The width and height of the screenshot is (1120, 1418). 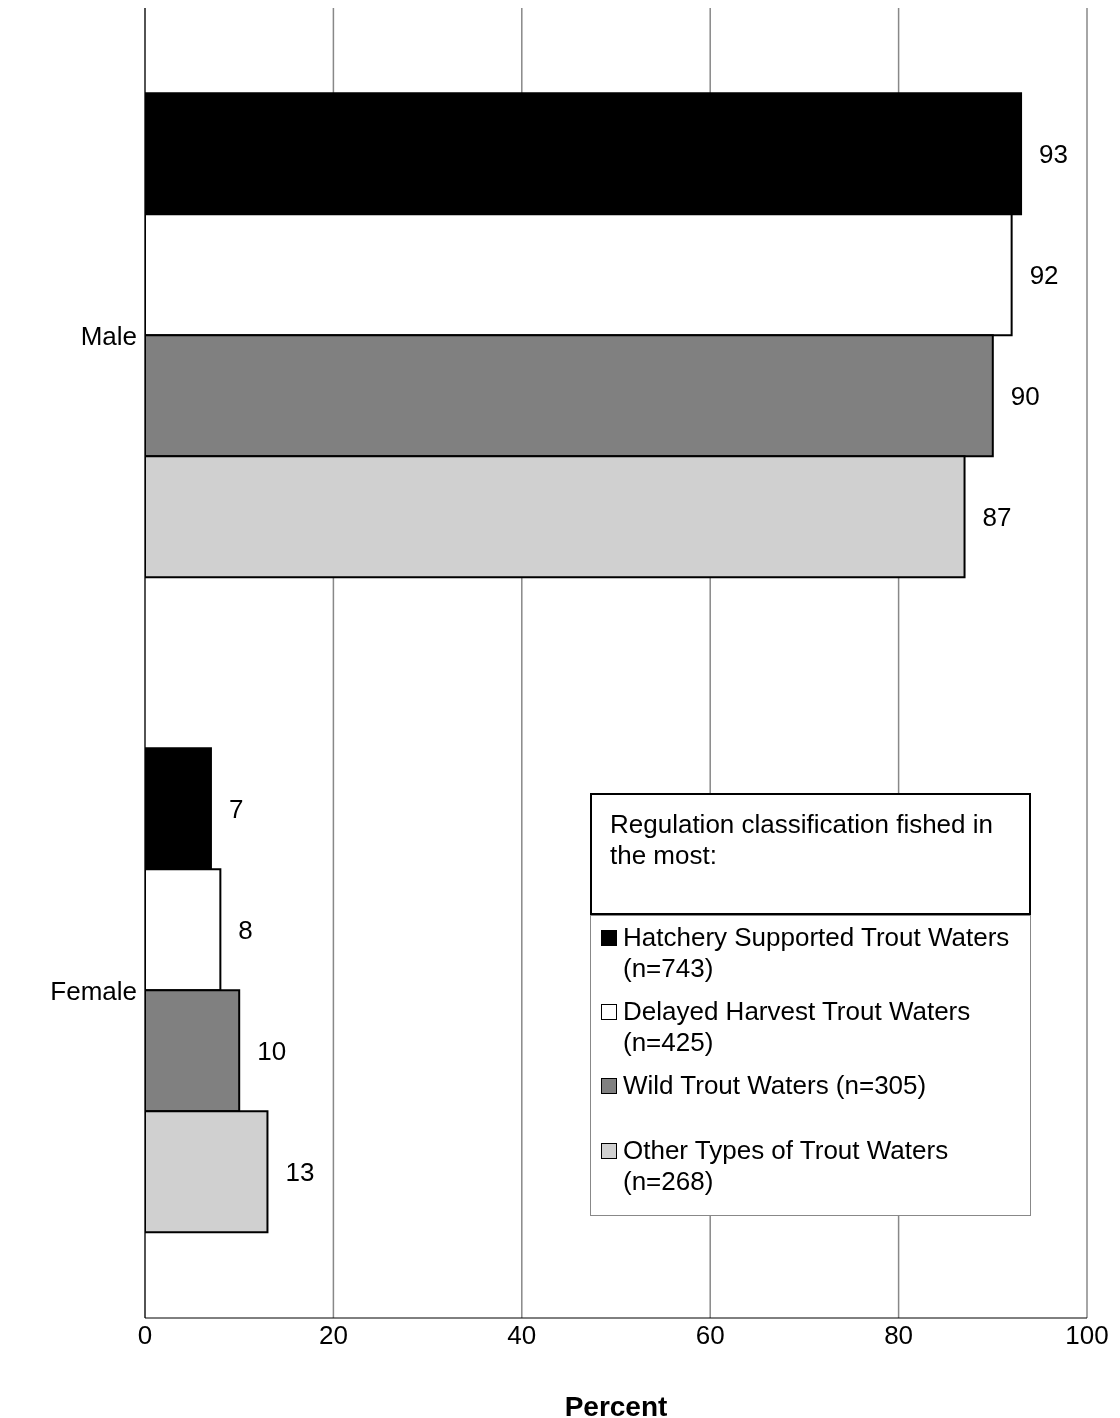 I want to click on x-axis-title: Percent, so click(x=616, y=1404).